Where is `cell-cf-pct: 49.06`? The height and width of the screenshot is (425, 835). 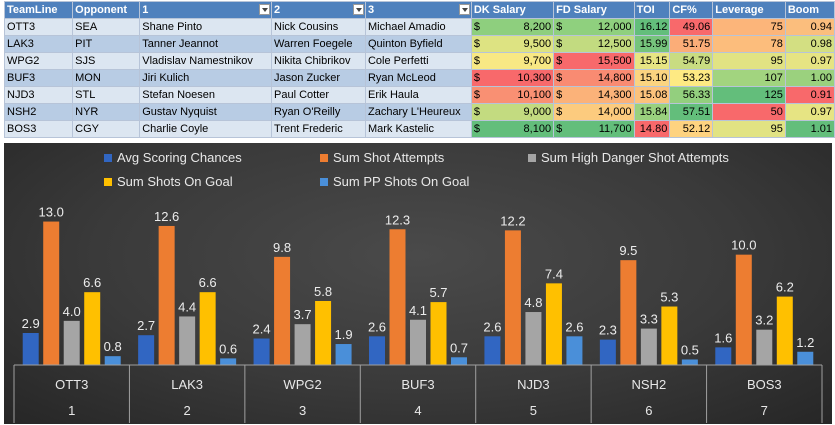
cell-cf-pct: 49.06 is located at coordinates (691, 27).